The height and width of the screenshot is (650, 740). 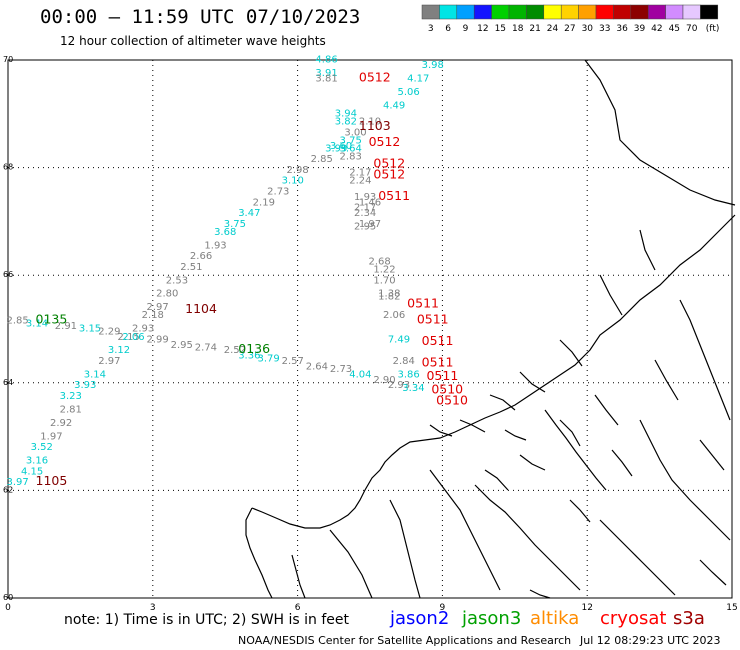 What do you see at coordinates (66, 326) in the screenshot?
I see `wave-height-label: 2.91` at bounding box center [66, 326].